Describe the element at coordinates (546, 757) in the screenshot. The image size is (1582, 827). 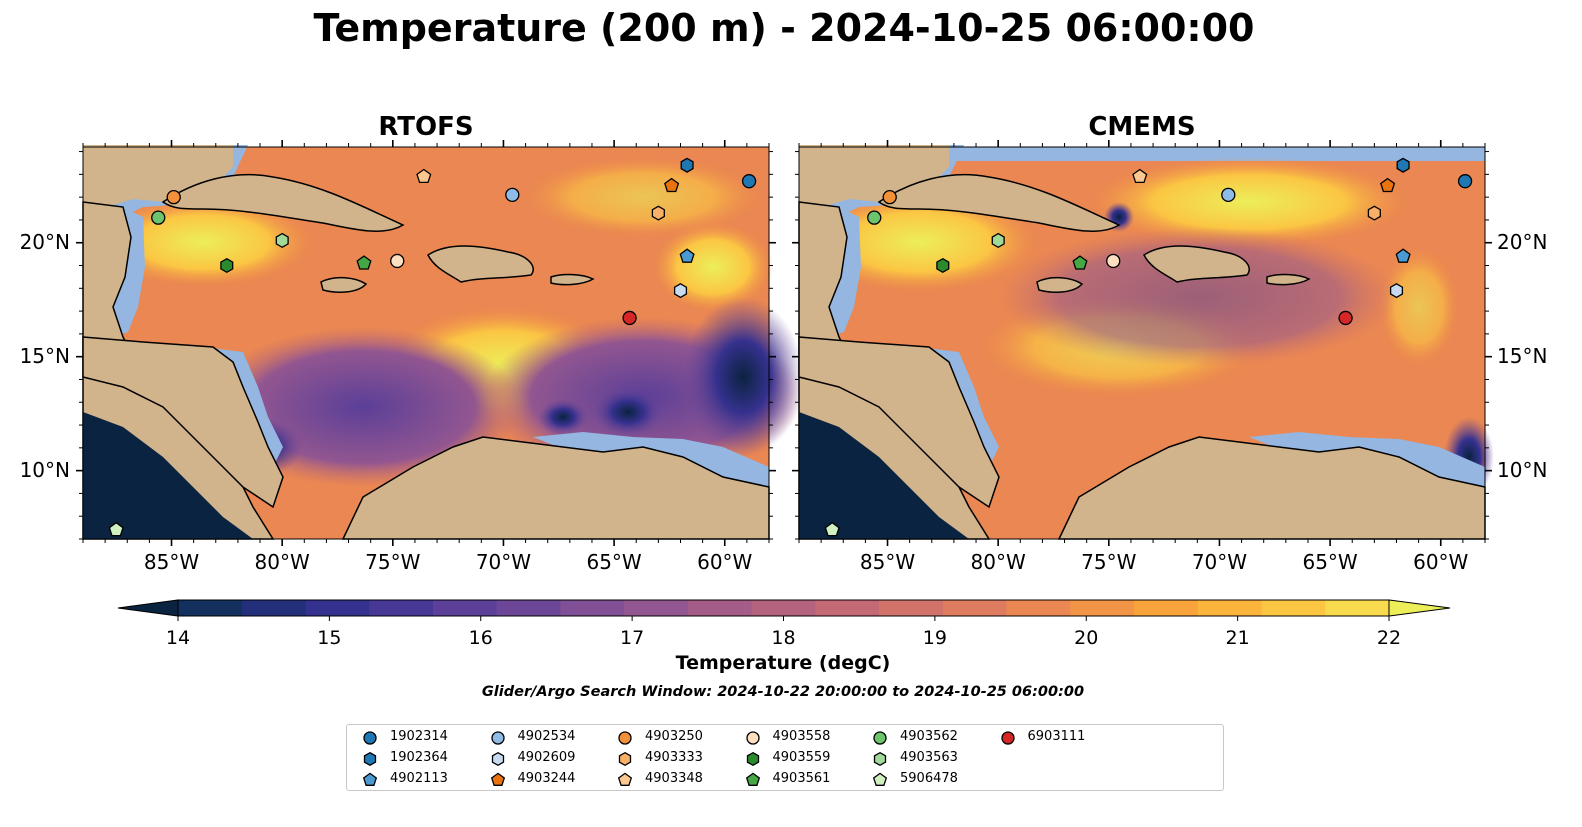
I see `legend-label: 4902609` at that location.